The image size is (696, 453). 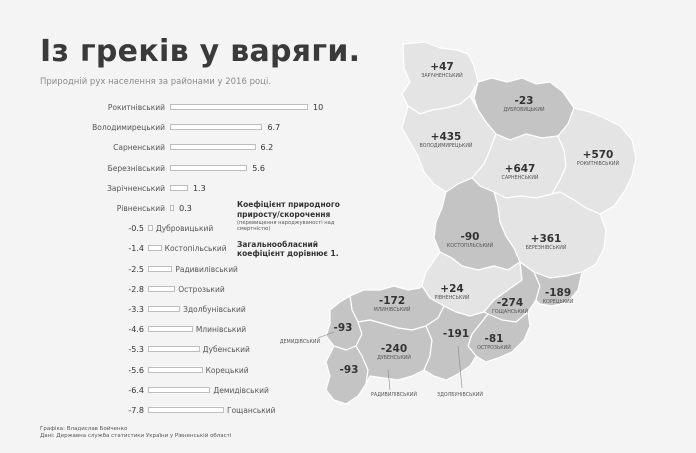 I want to click on district-value: +47, so click(x=441, y=67).